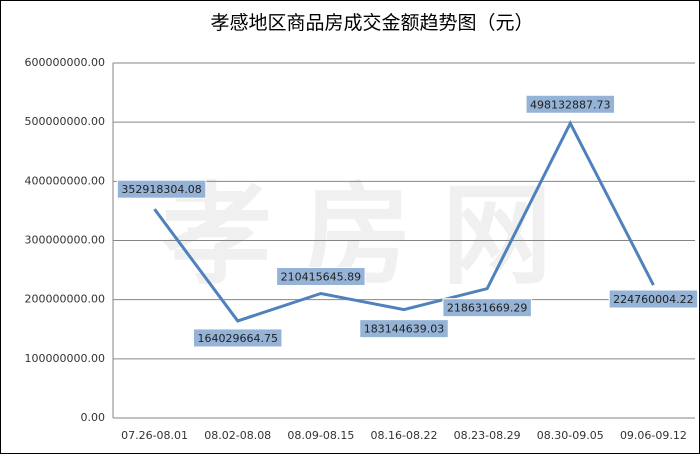 The image size is (700, 458). I want to click on data-label: 164029664.75, so click(237, 338).